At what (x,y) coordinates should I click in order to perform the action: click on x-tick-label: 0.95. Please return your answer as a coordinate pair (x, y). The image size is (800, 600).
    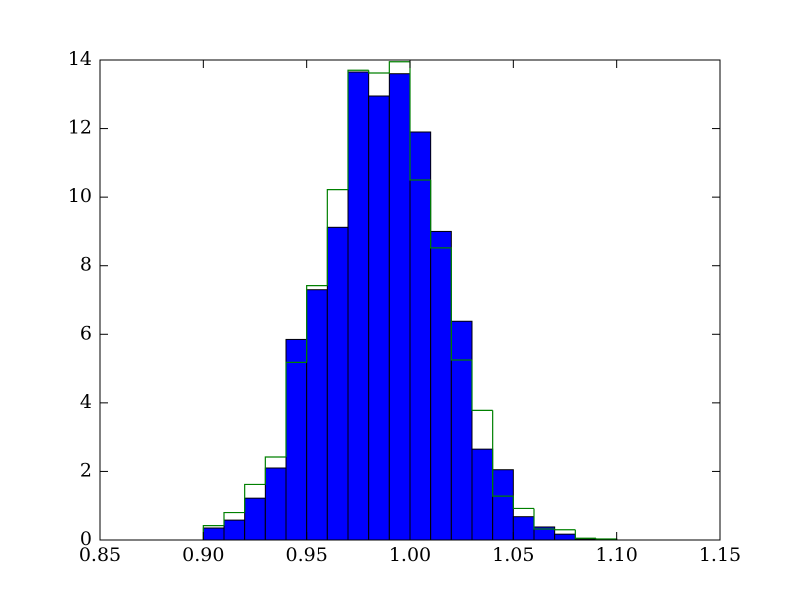
    Looking at the image, I should click on (307, 555).